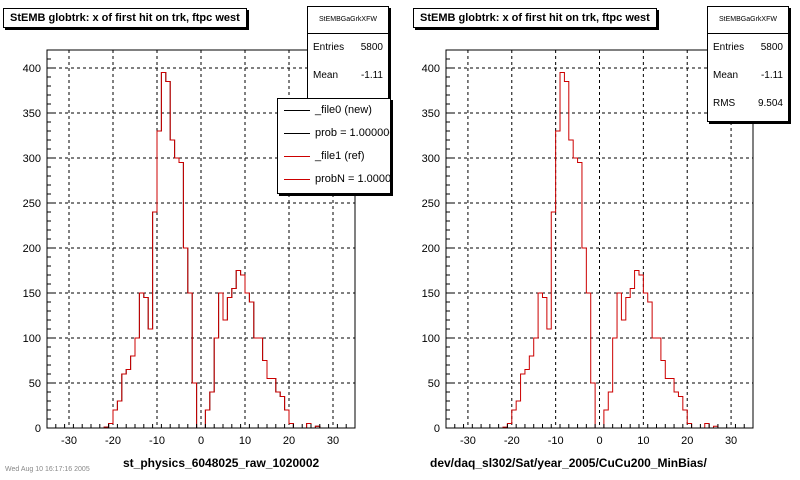 This screenshot has width=800, height=480. Describe the element at coordinates (32, 204) in the screenshot. I see `y-tick-label-left: 250` at that location.